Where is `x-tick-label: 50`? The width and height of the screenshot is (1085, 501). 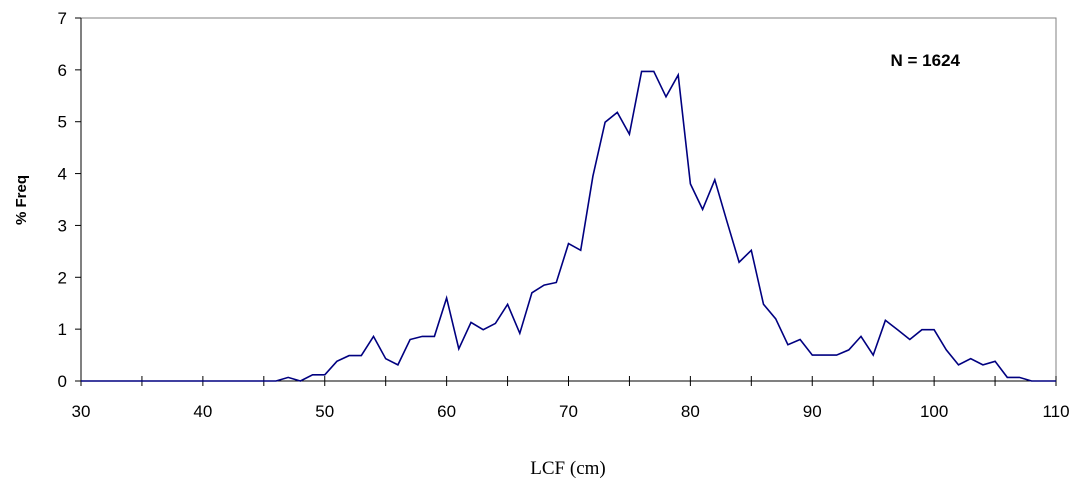
x-tick-label: 50 is located at coordinates (324, 411).